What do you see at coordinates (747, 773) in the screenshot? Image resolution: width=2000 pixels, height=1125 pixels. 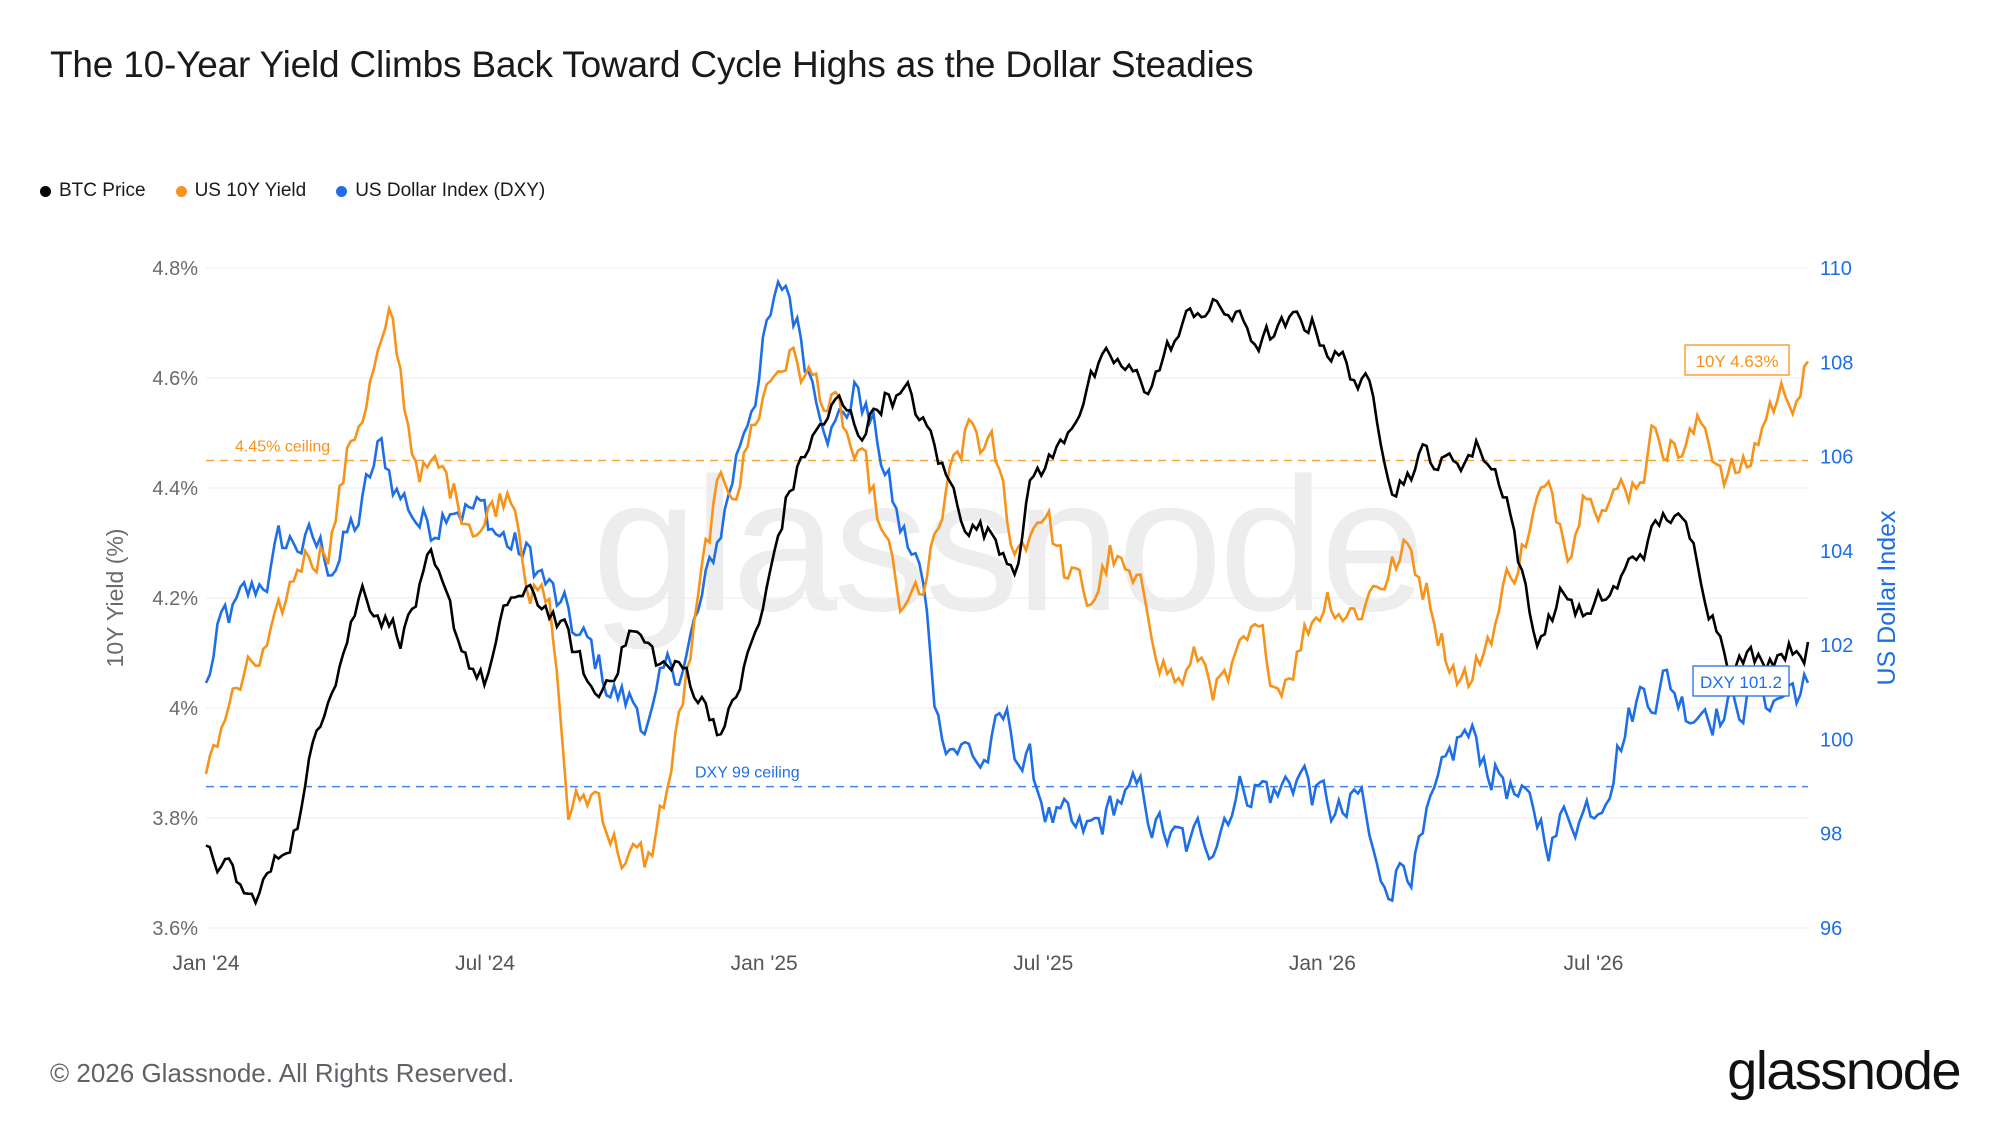 I see `reference-label-dxy: DXY 99 ceiling` at bounding box center [747, 773].